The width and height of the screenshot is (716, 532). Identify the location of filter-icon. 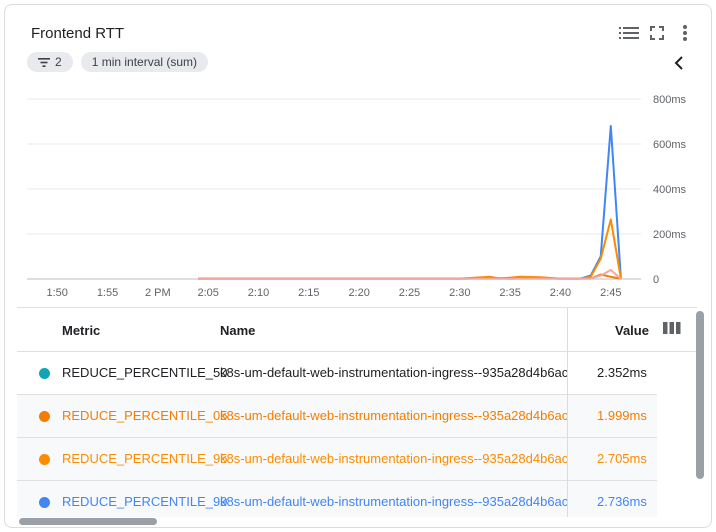
(44, 62).